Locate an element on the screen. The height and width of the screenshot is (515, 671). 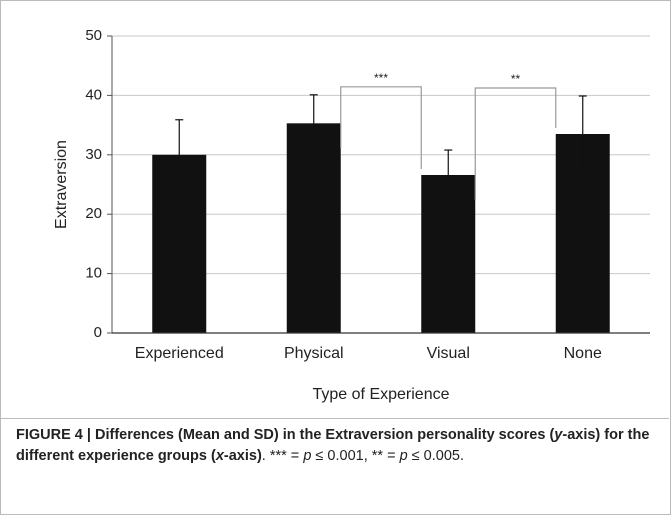
x-tick-label: None is located at coordinates (583, 353).